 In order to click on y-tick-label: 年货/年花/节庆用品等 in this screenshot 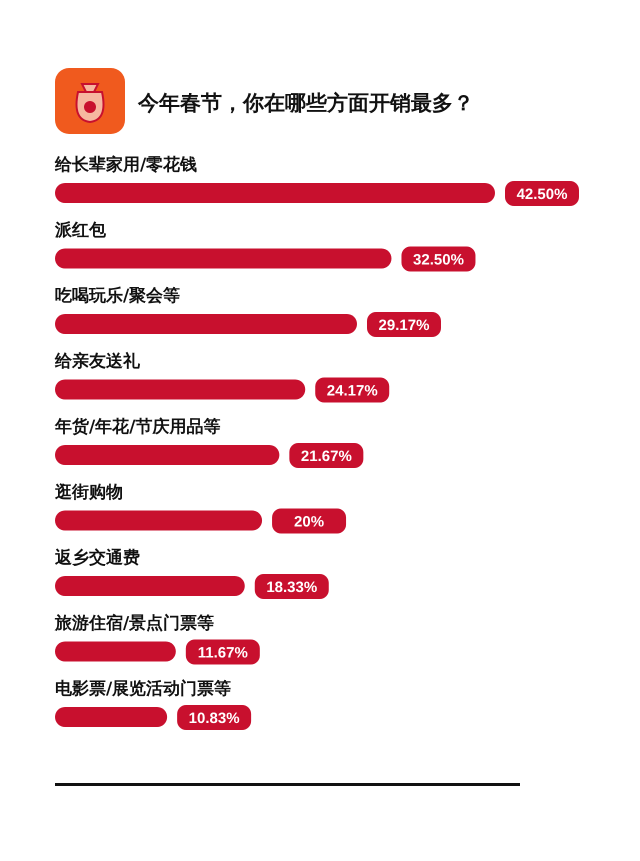, I will do `click(137, 427)`.